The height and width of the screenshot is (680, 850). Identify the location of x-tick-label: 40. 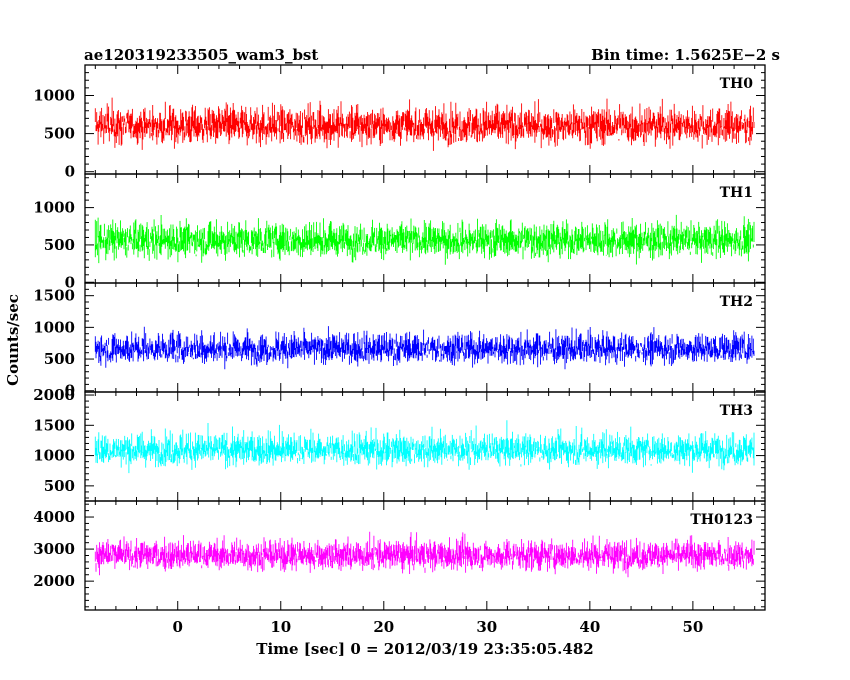
(589, 627).